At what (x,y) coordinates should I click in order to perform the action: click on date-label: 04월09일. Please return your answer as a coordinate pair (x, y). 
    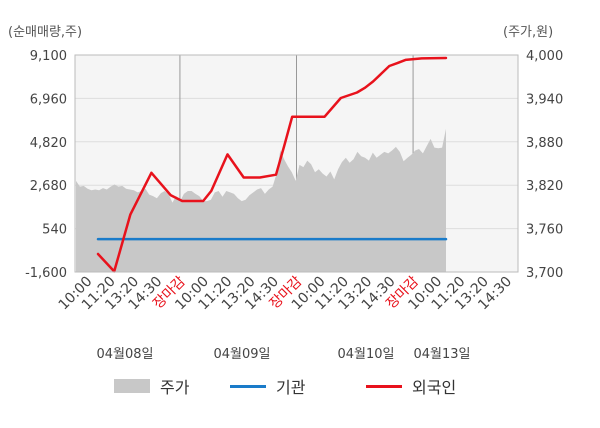
    Looking at the image, I should click on (241, 354).